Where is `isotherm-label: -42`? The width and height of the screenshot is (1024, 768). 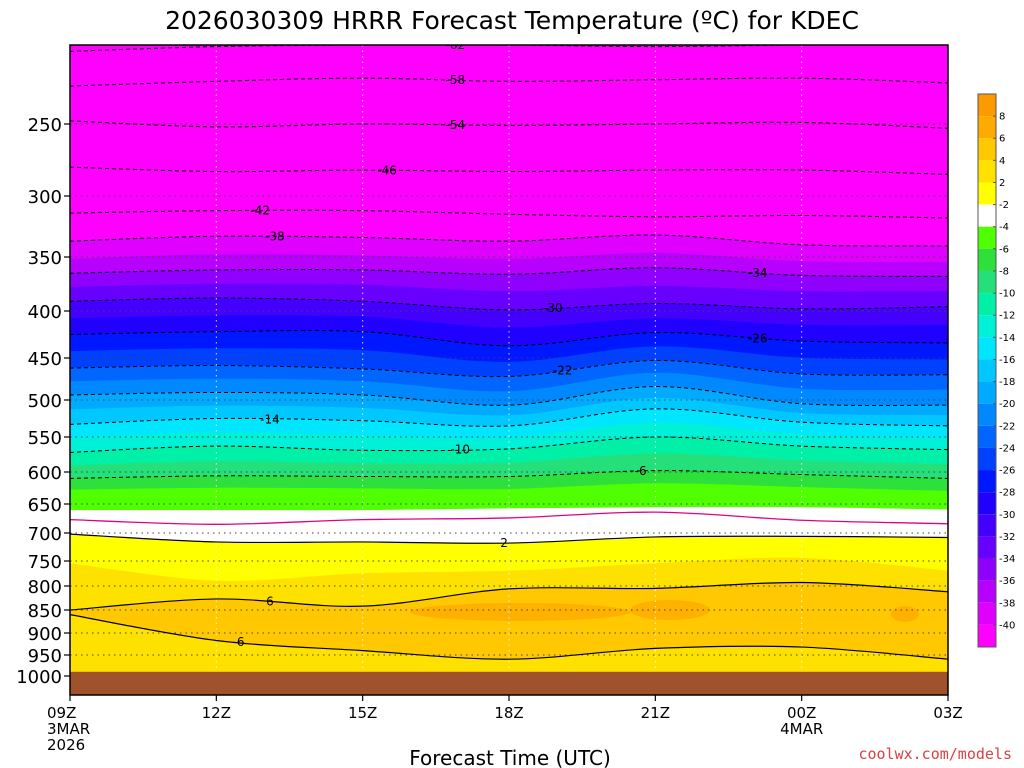
isotherm-label: -42 is located at coordinates (260, 211).